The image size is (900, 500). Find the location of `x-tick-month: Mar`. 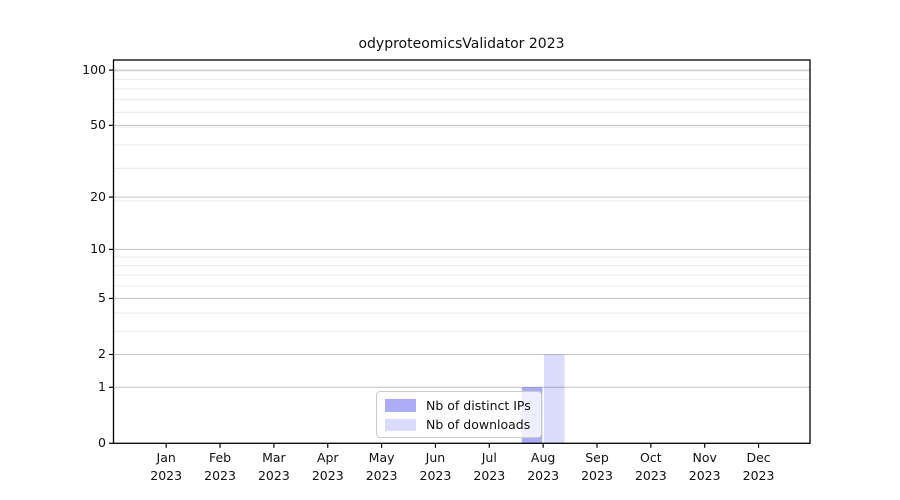

x-tick-month: Mar is located at coordinates (274, 457).